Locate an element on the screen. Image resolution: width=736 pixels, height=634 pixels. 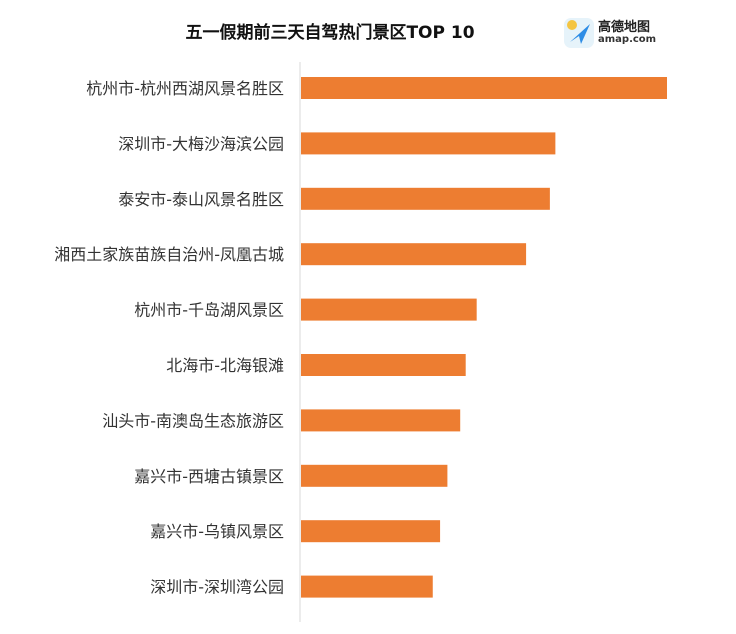
category-label: 湘西土家族苗族自治州-凤凰古城 is located at coordinates (169, 254).